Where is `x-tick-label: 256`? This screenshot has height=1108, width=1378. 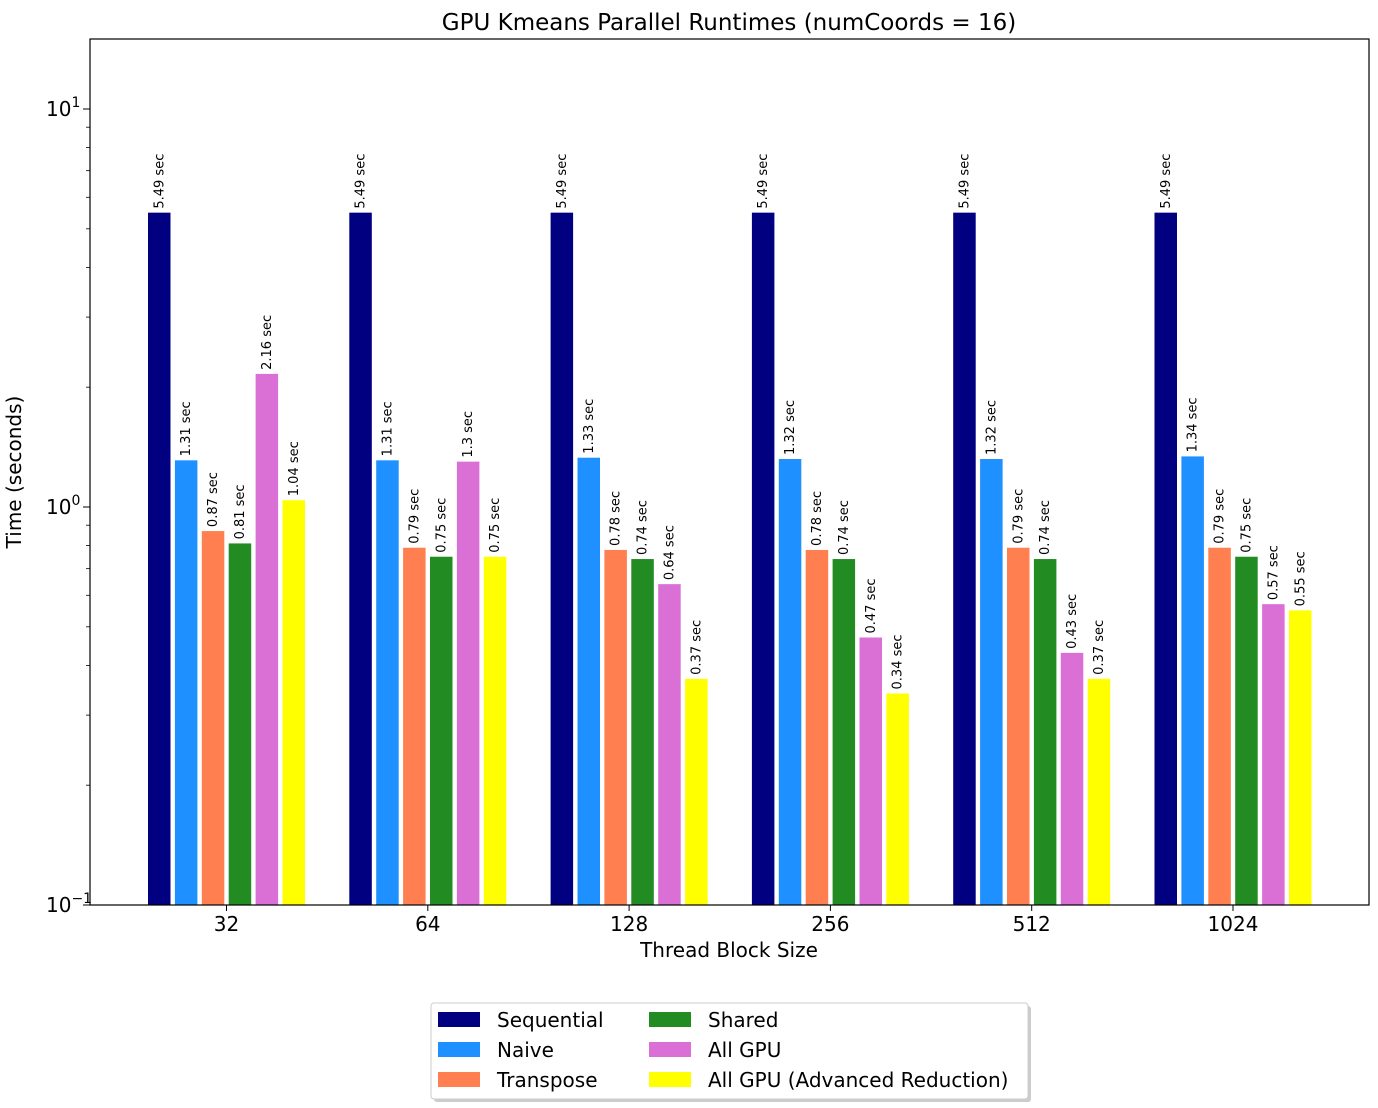 x-tick-label: 256 is located at coordinates (830, 924).